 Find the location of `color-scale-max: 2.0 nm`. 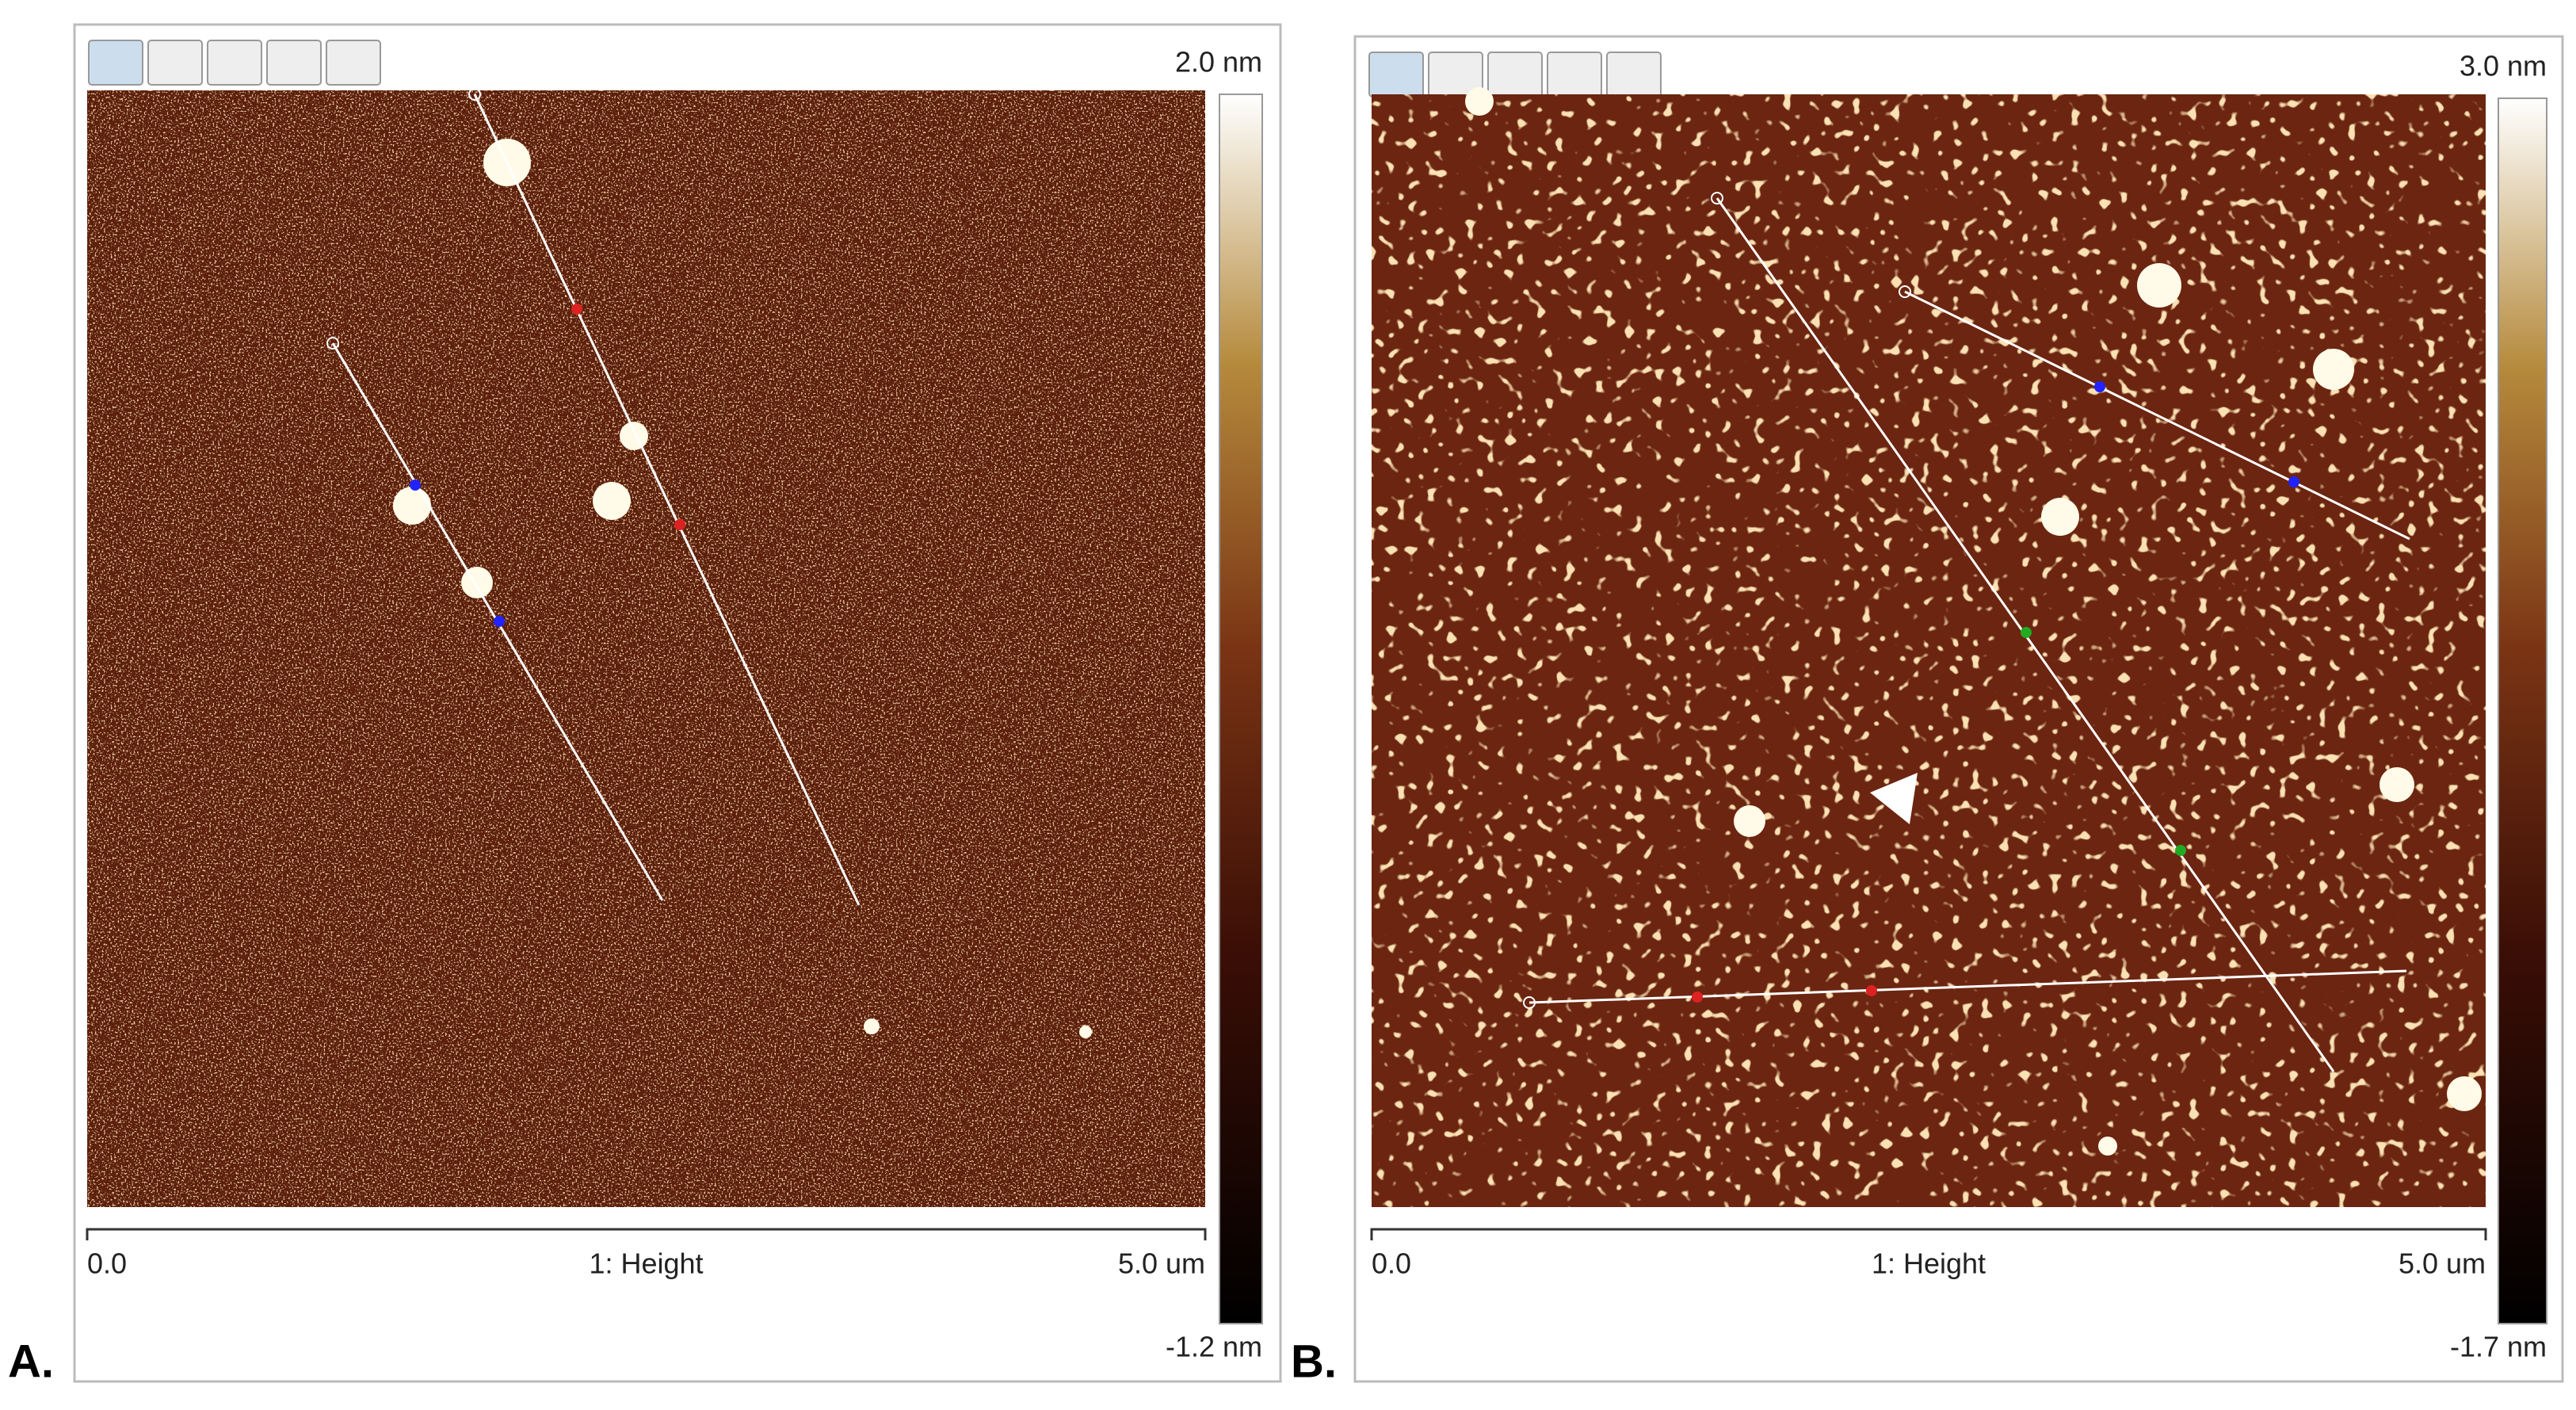

color-scale-max: 2.0 nm is located at coordinates (1218, 62).